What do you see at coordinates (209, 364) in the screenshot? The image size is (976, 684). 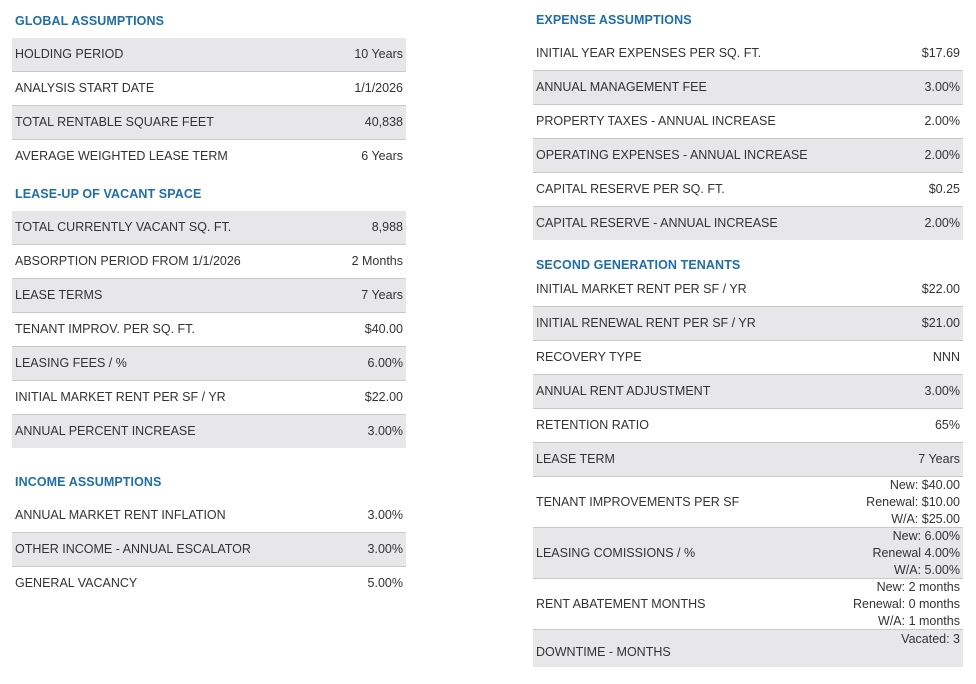 I see `table-row: LEASING FEES / % 6.00%` at bounding box center [209, 364].